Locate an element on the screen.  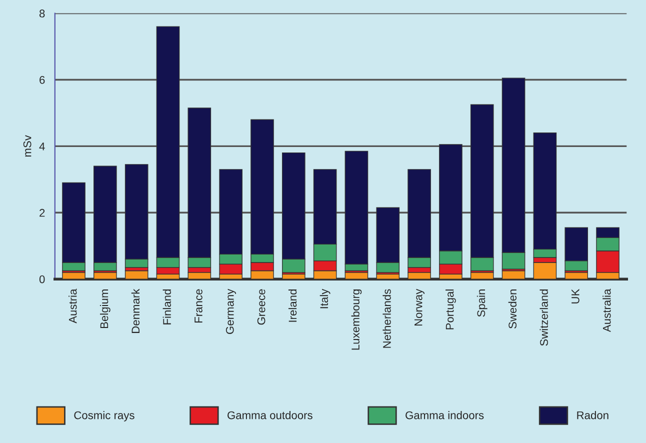
x-tick-label: Australia is located at coordinates (606, 310).